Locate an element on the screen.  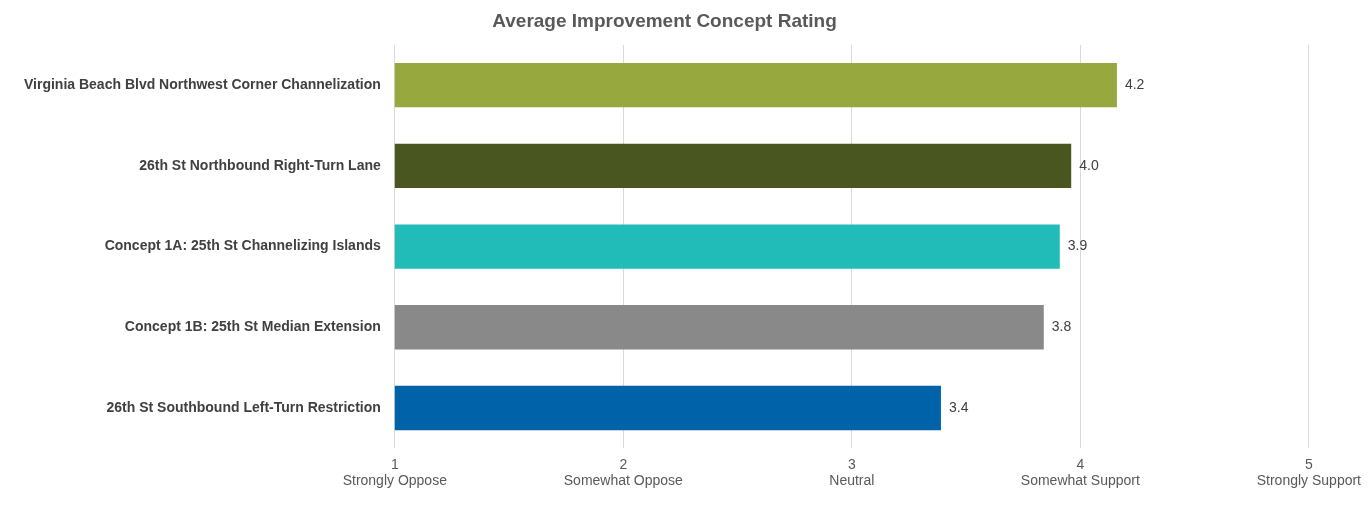
x-tick-label: 5 Strongly Support is located at coordinates (1309, 472).